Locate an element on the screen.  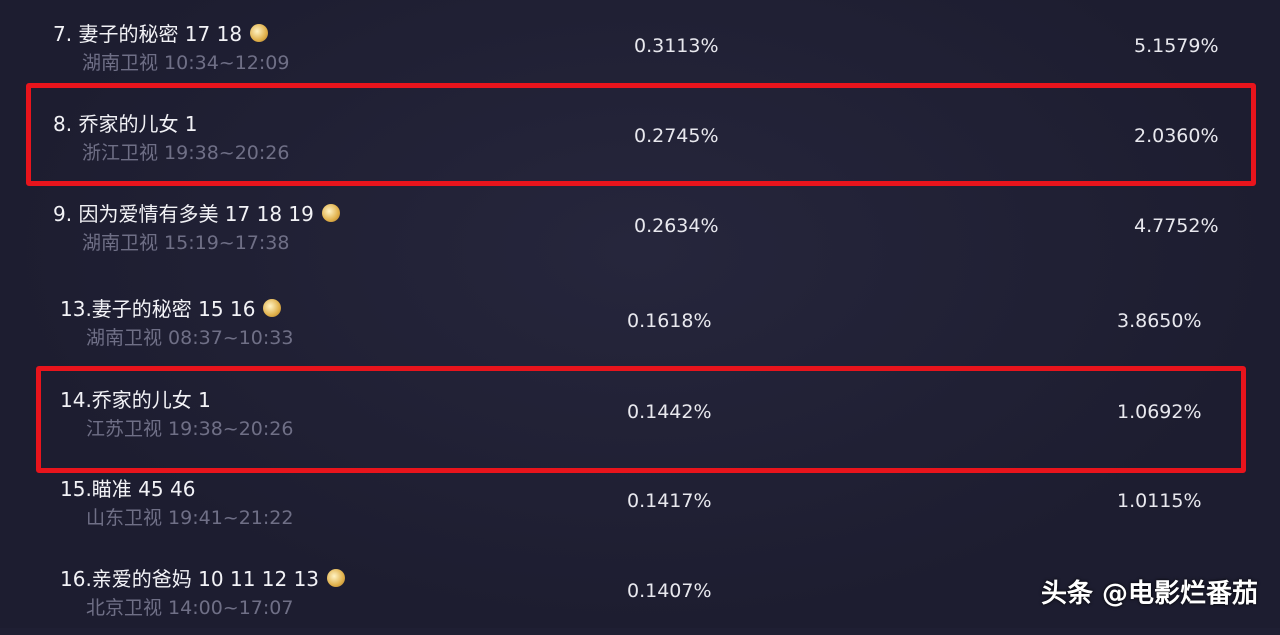
program-title-line: 9. 因为爱情有多美 17 18 19 is located at coordinates (196, 212).